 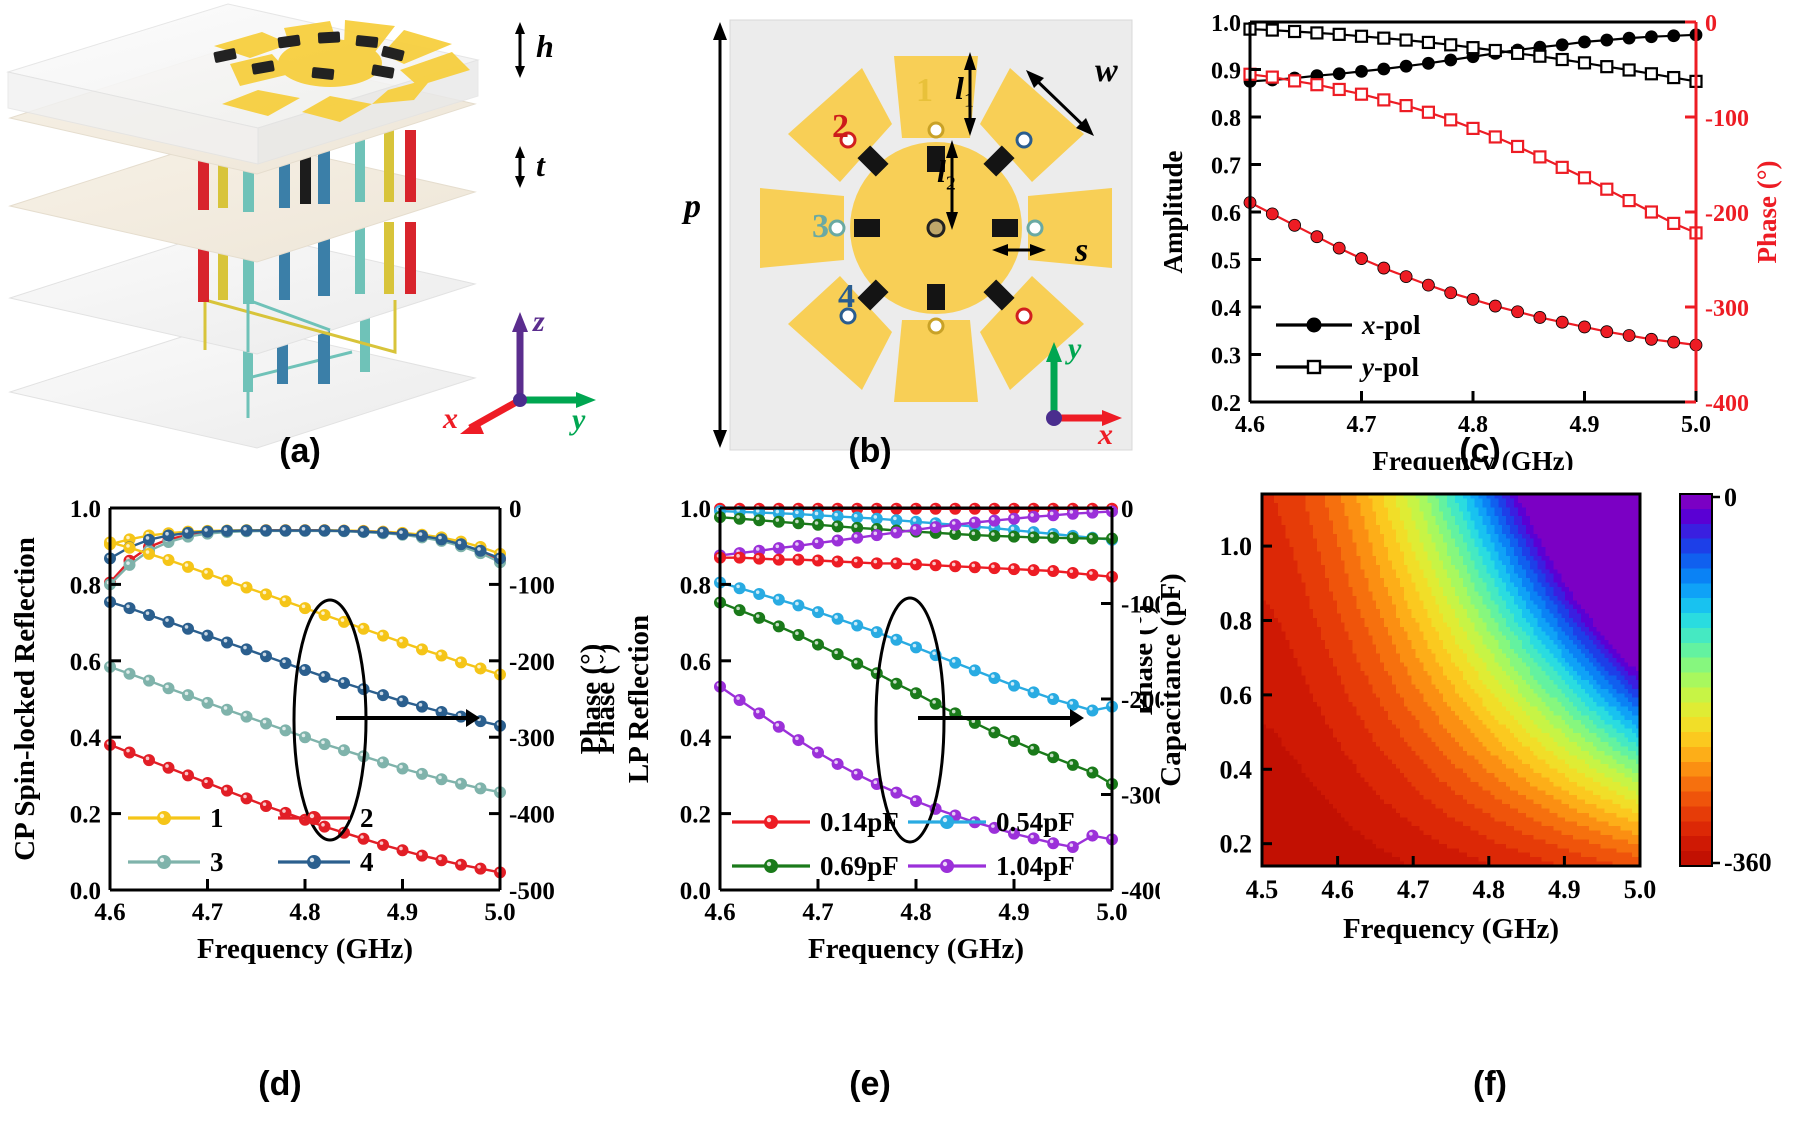 What do you see at coordinates (859, 822) in the screenshot?
I see `legend-label: 0.14pF` at bounding box center [859, 822].